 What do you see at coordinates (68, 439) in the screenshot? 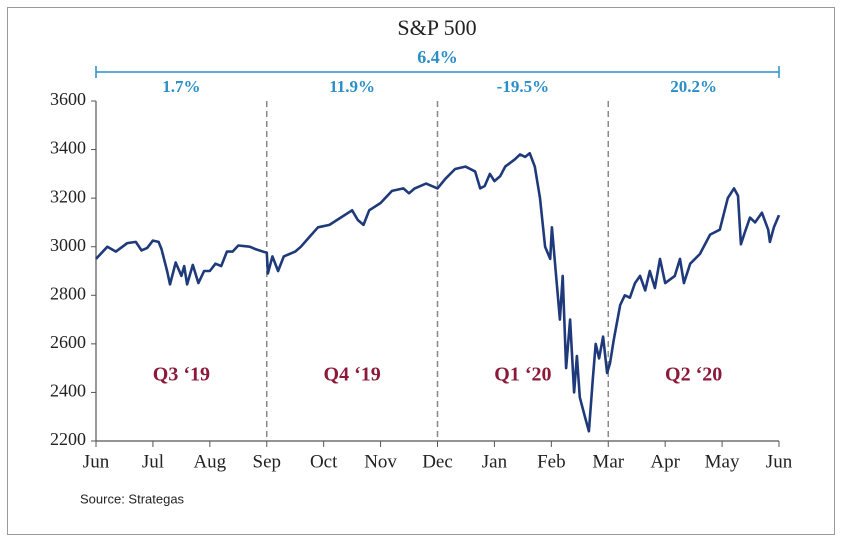
I see `y-tick-label: 2200` at bounding box center [68, 439].